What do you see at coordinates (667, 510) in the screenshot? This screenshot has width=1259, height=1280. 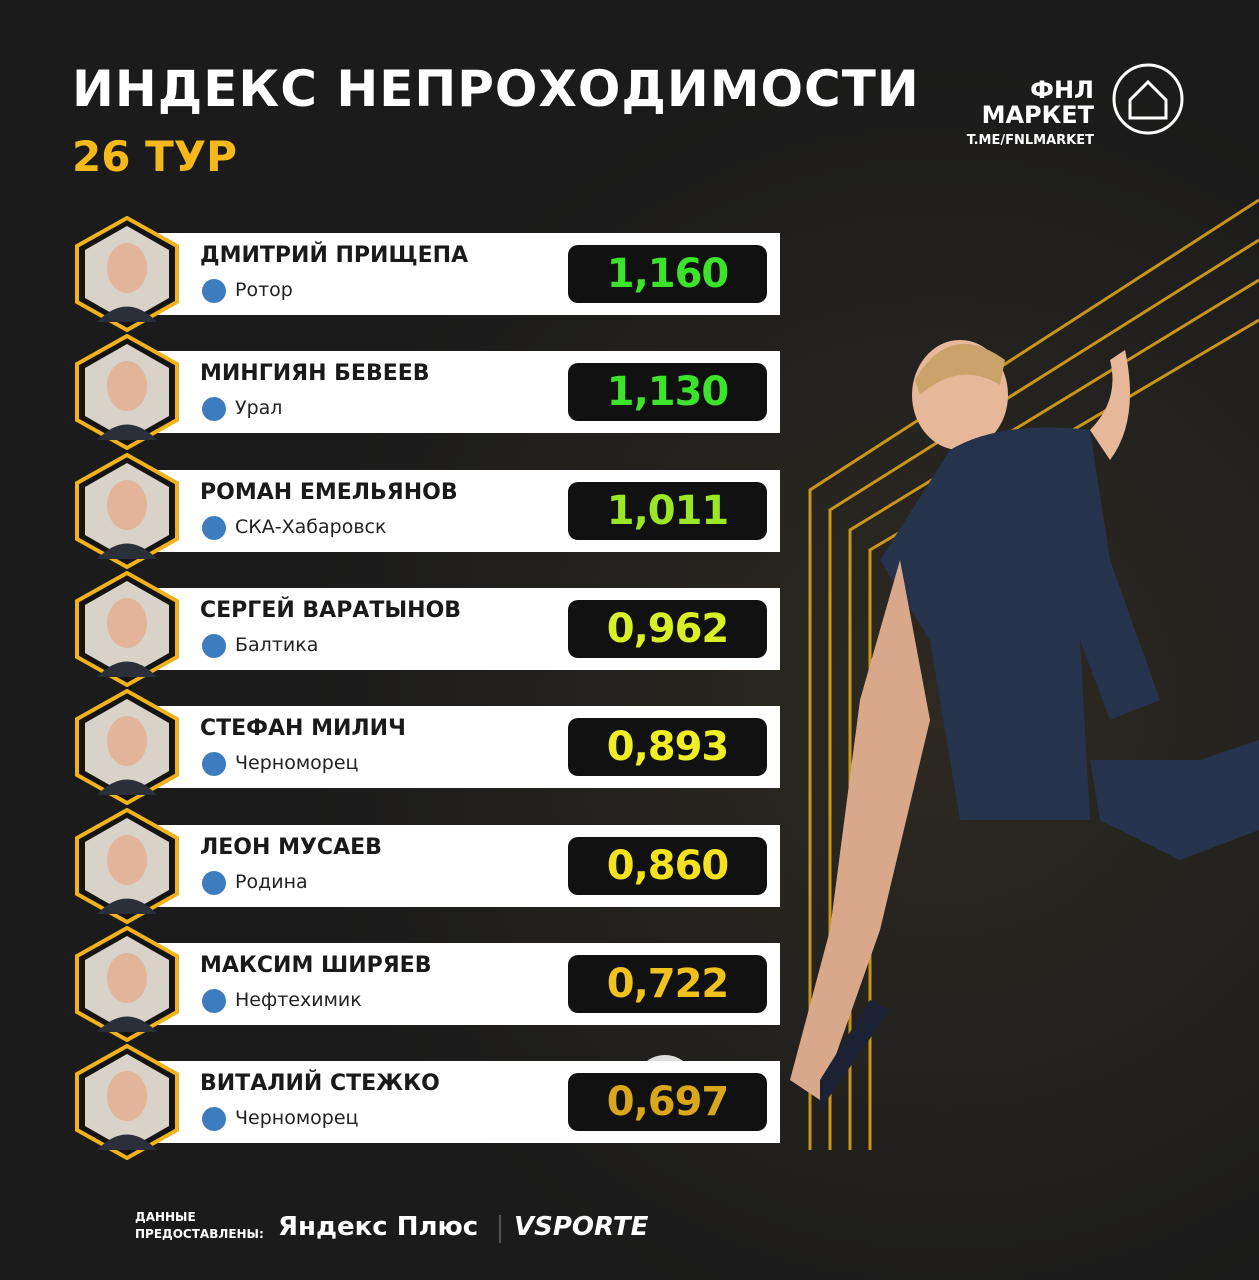 I see `index-value: 1,011` at bounding box center [667, 510].